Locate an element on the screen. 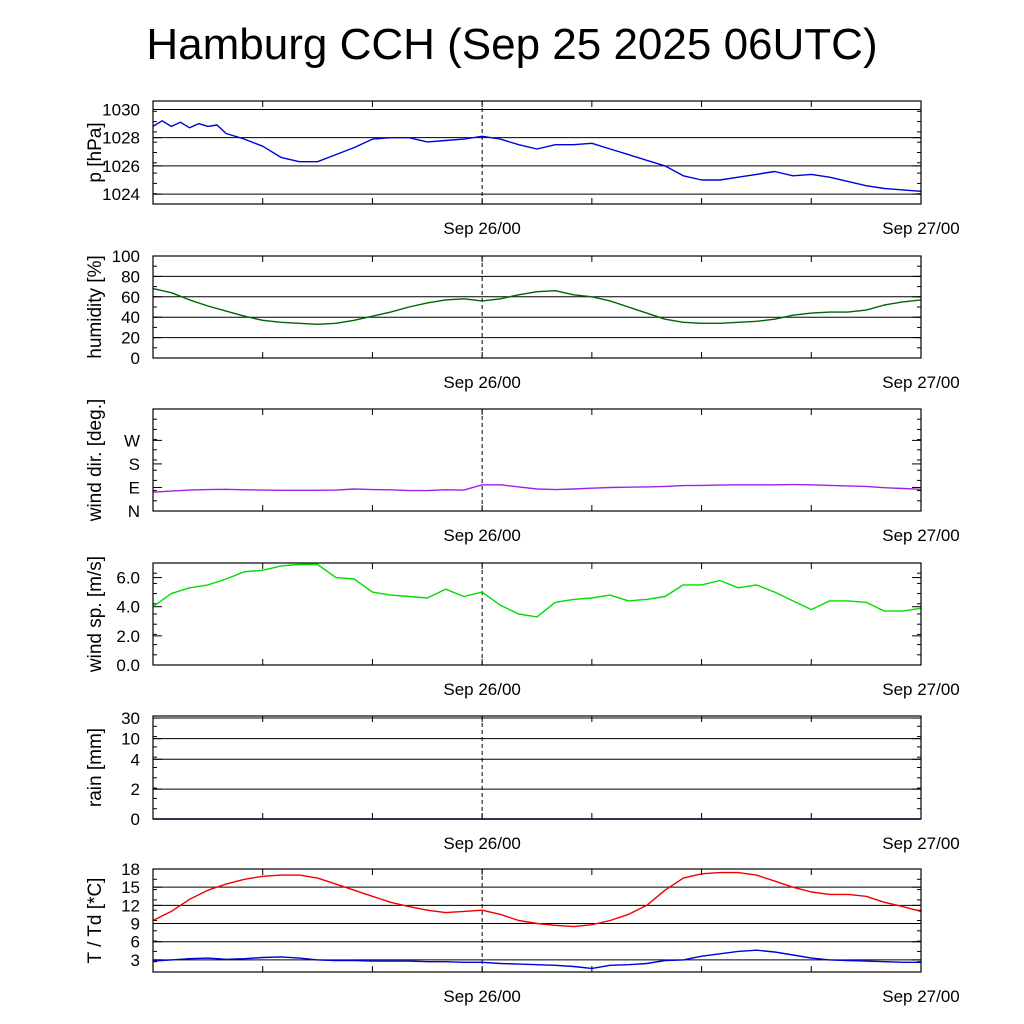  y-tick-label: 3 is located at coordinates (135, 960).